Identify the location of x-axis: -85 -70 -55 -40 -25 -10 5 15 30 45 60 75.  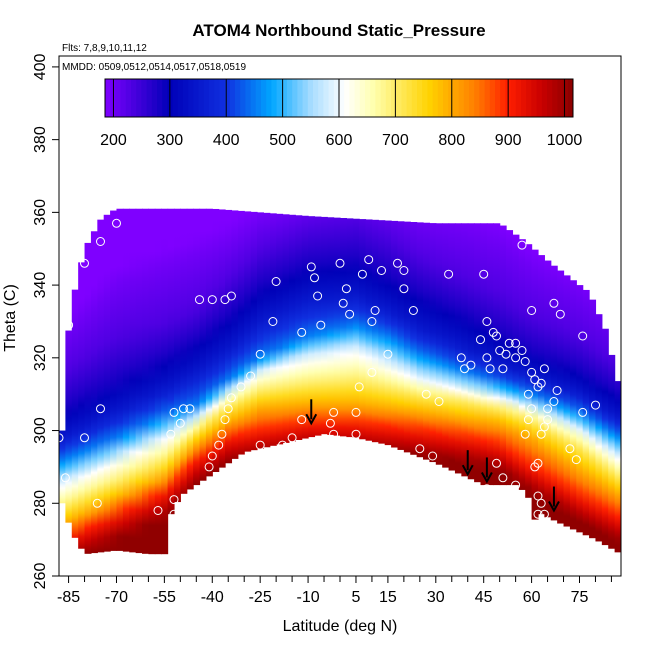
(334, 591).